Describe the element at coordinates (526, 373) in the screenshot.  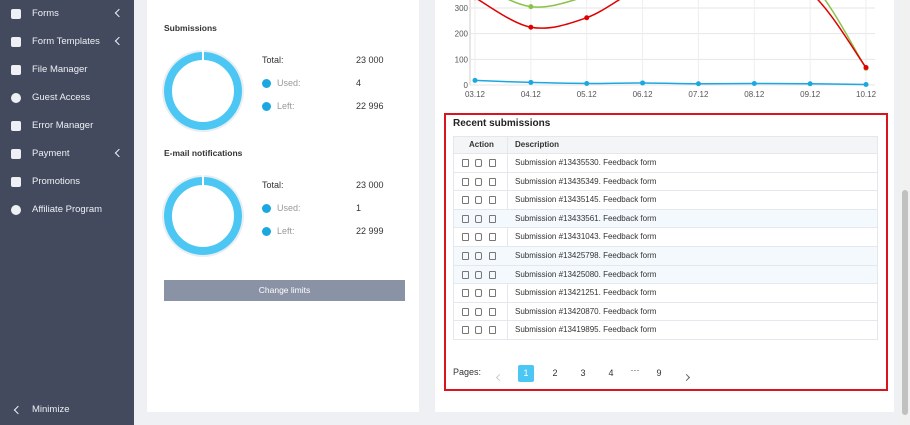
I see `page-button: 1` at that location.